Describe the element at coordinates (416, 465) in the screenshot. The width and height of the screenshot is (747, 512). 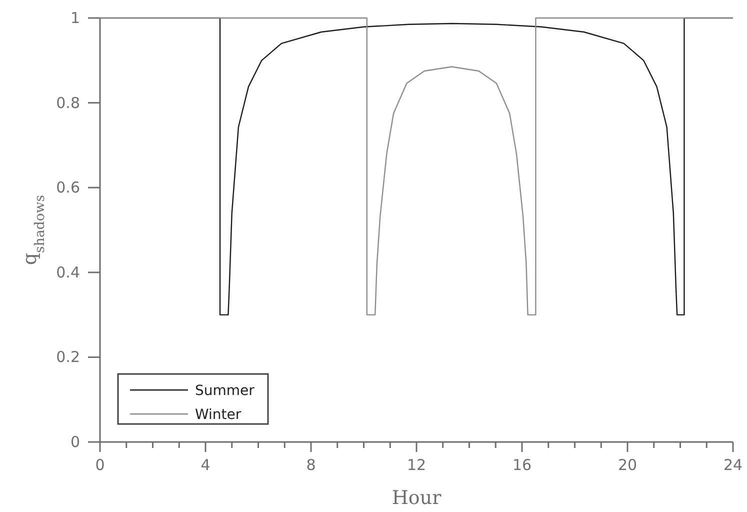
I see `x-tick-label: 12` at that location.